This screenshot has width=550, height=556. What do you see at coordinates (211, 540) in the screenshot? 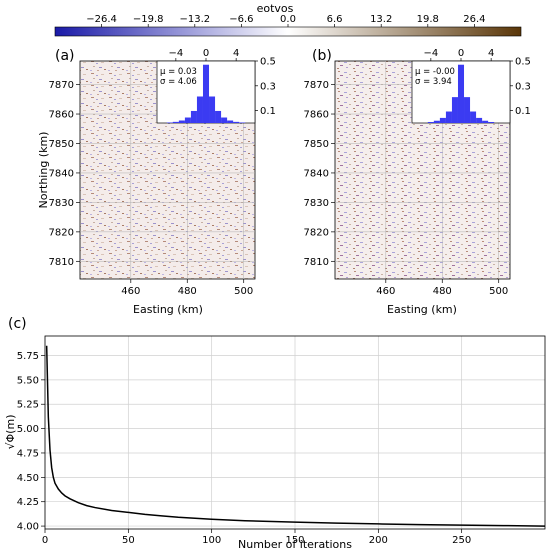
I see `x-tick-label: 100` at bounding box center [211, 540].